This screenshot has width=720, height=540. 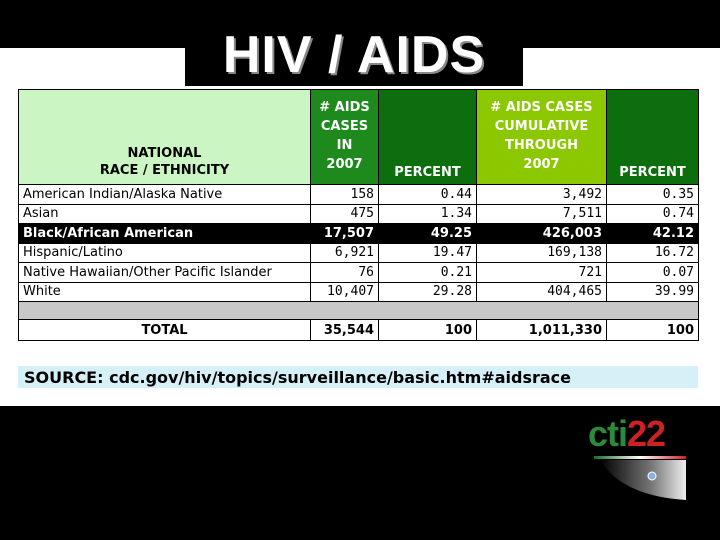 What do you see at coordinates (164, 252) in the screenshot?
I see `race-cell: Hispanic/Latino` at bounding box center [164, 252].